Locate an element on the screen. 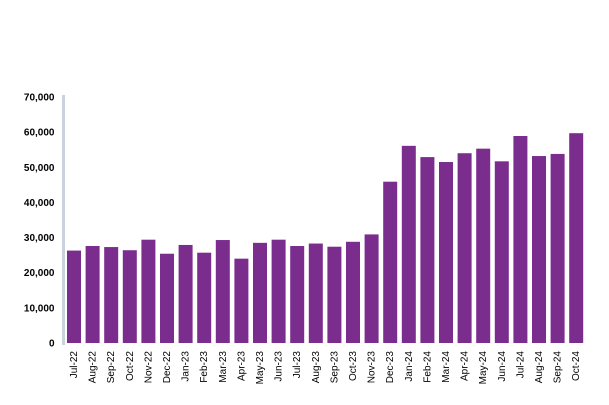  y-tick-label: 30,000 is located at coordinates (39, 238).